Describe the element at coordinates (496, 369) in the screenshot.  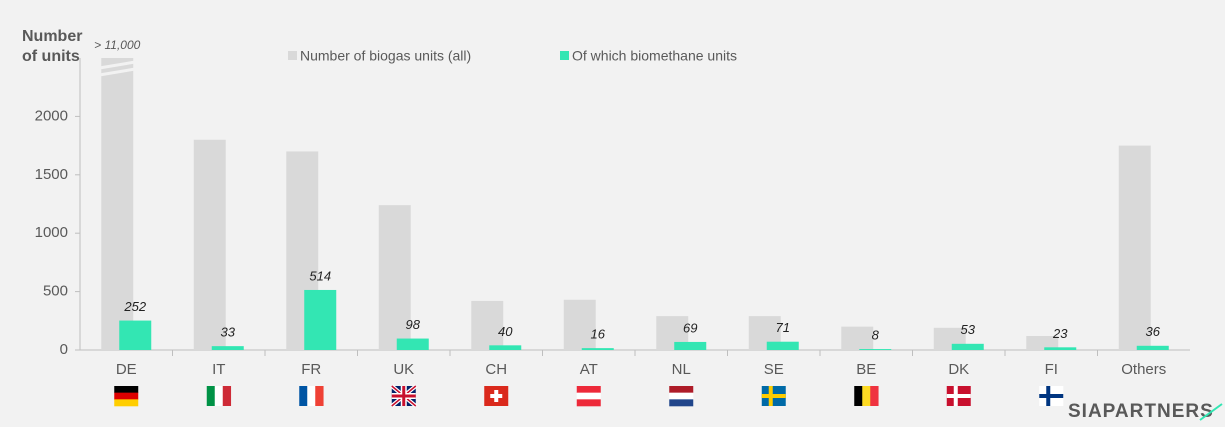
I see `x-tick-label: CH` at that location.